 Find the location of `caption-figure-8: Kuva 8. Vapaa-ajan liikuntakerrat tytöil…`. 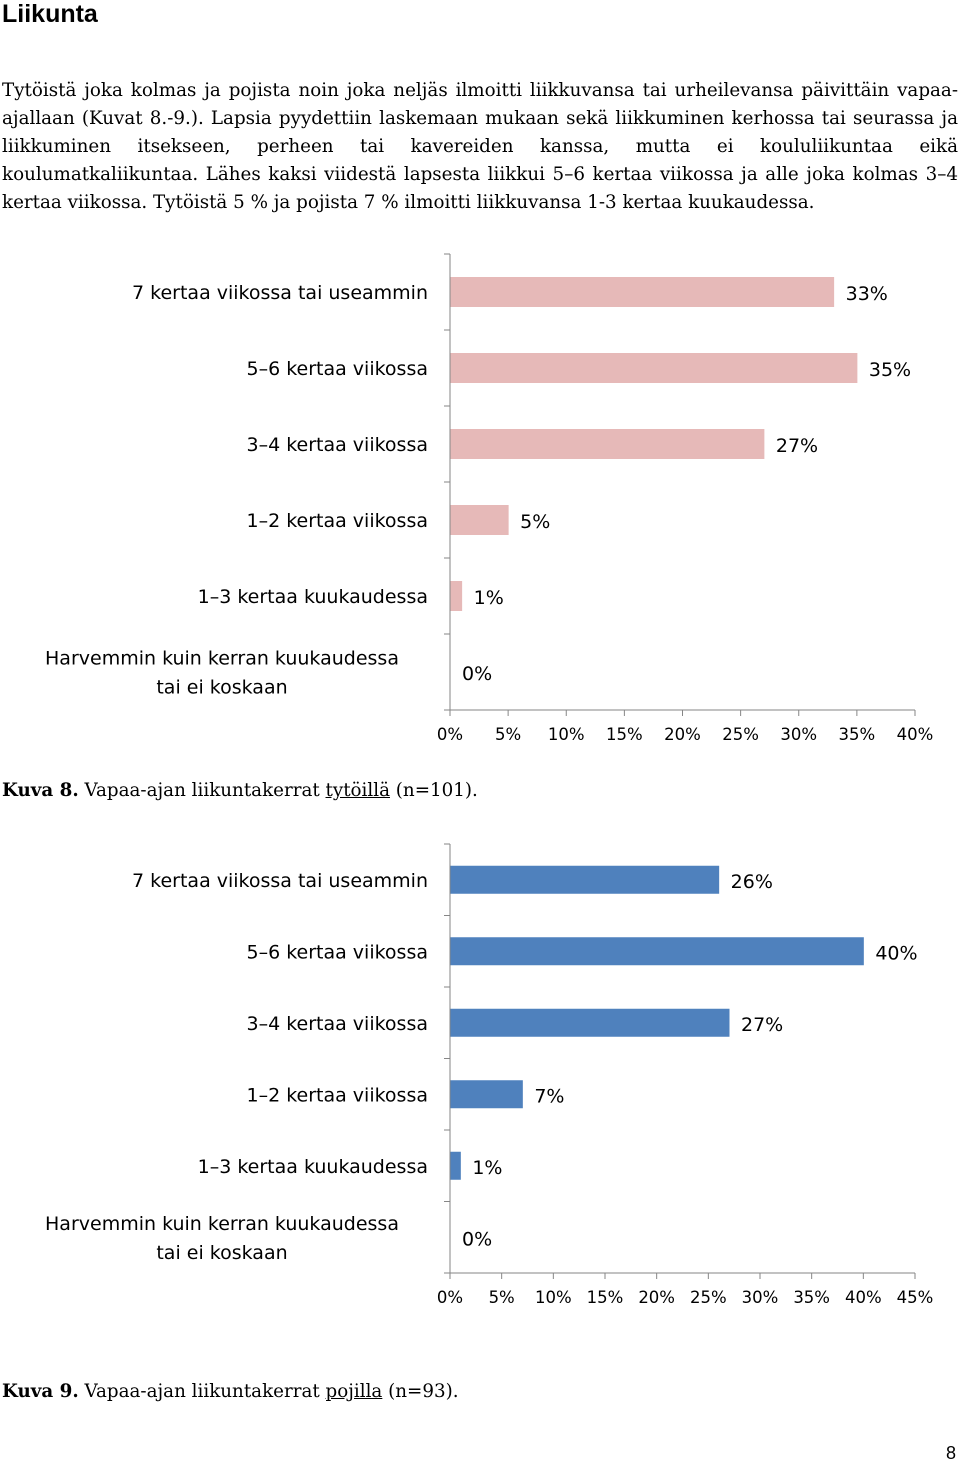

caption-figure-8: Kuva 8. Vapaa-ajan liikuntakerrat tytöil… is located at coordinates (240, 790).